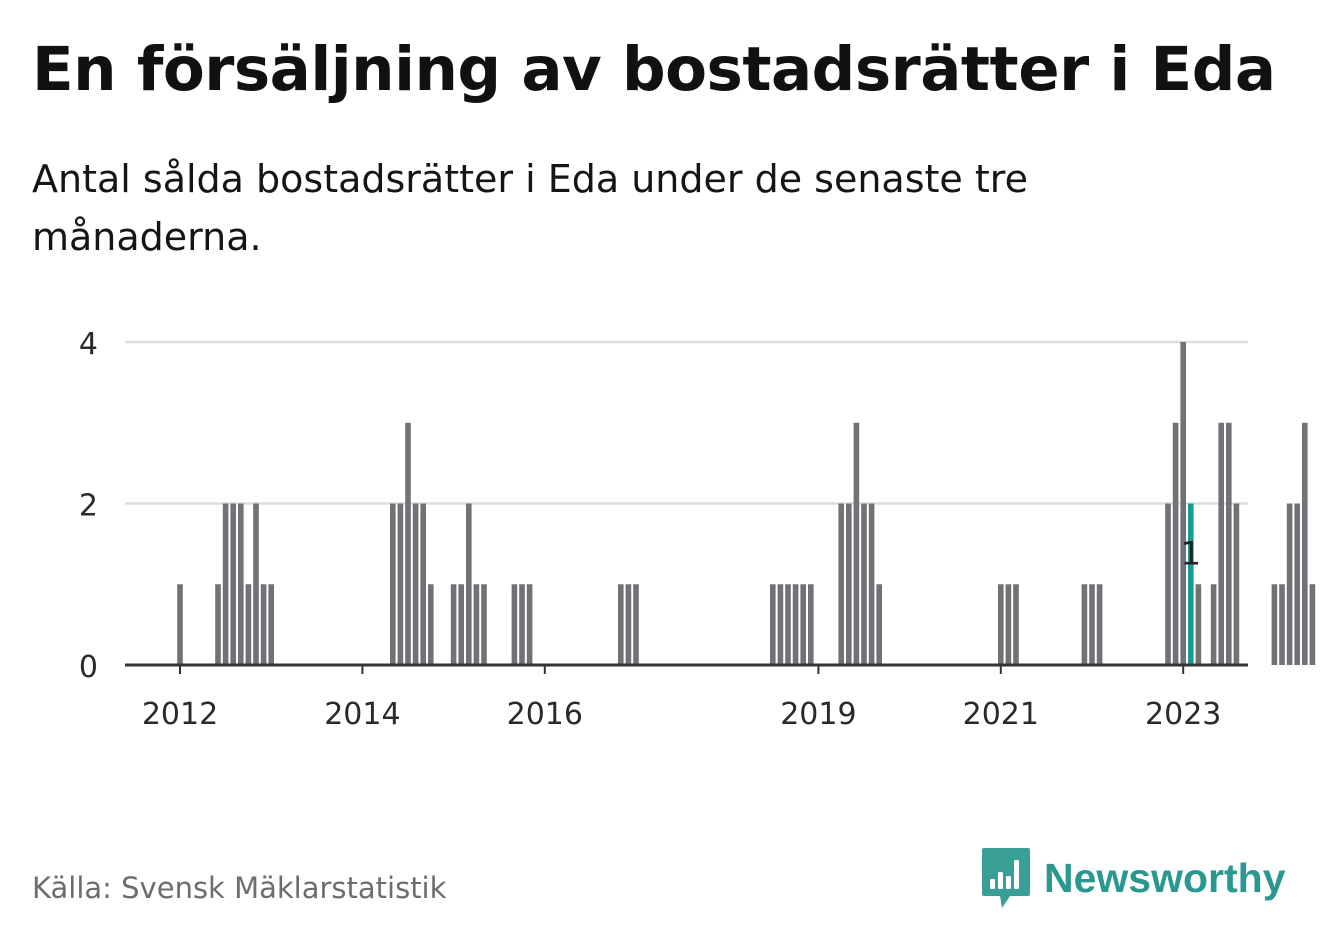  I want to click on x-tick-label: 2021, so click(1001, 714).